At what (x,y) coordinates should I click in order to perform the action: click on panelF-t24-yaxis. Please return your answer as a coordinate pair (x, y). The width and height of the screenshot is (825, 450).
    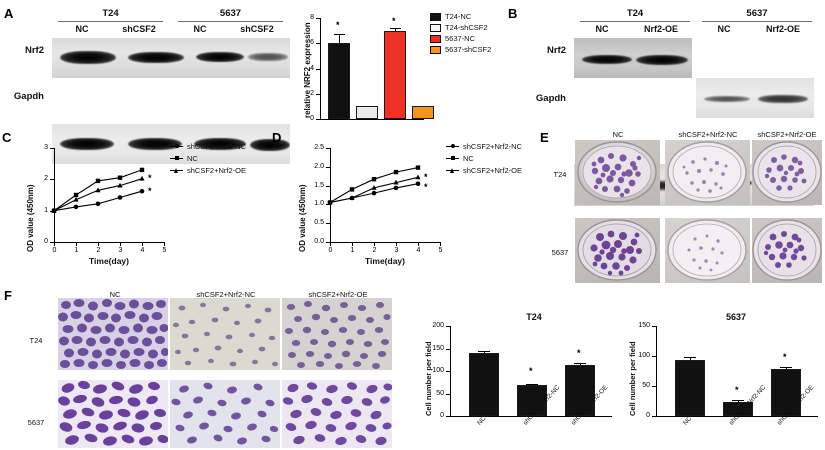
    Looking at the image, I should click on (450, 371).